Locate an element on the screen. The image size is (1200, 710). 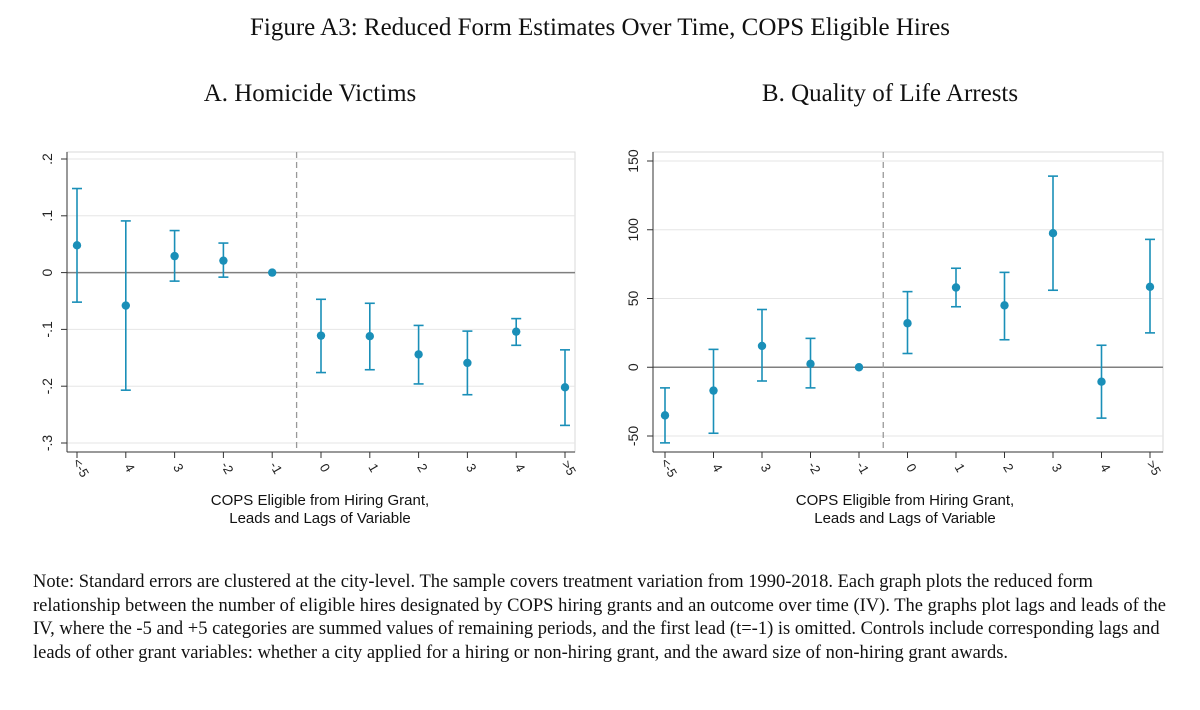
panel-b-x-tick-label: -1 is located at coordinates (863, 468).